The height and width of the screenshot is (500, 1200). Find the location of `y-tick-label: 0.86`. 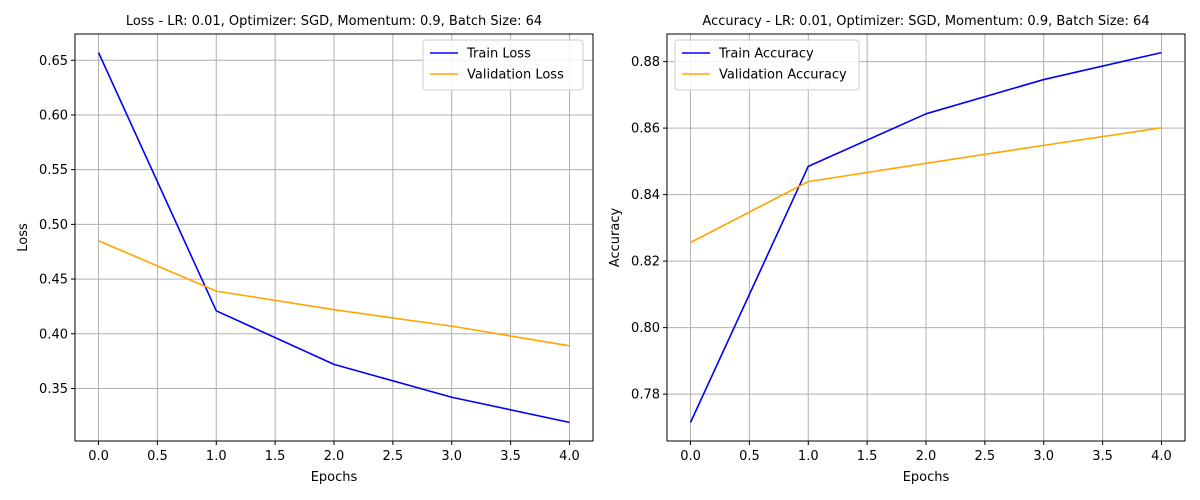

y-tick-label: 0.86 is located at coordinates (645, 129).